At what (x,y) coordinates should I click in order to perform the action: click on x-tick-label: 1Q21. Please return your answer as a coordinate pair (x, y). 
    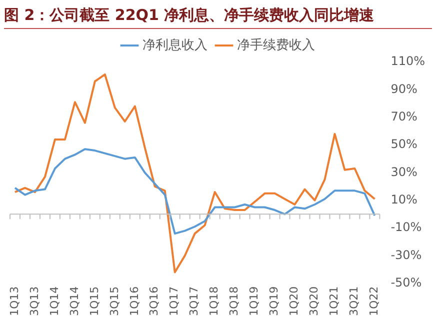
    Looking at the image, I should click on (334, 301).